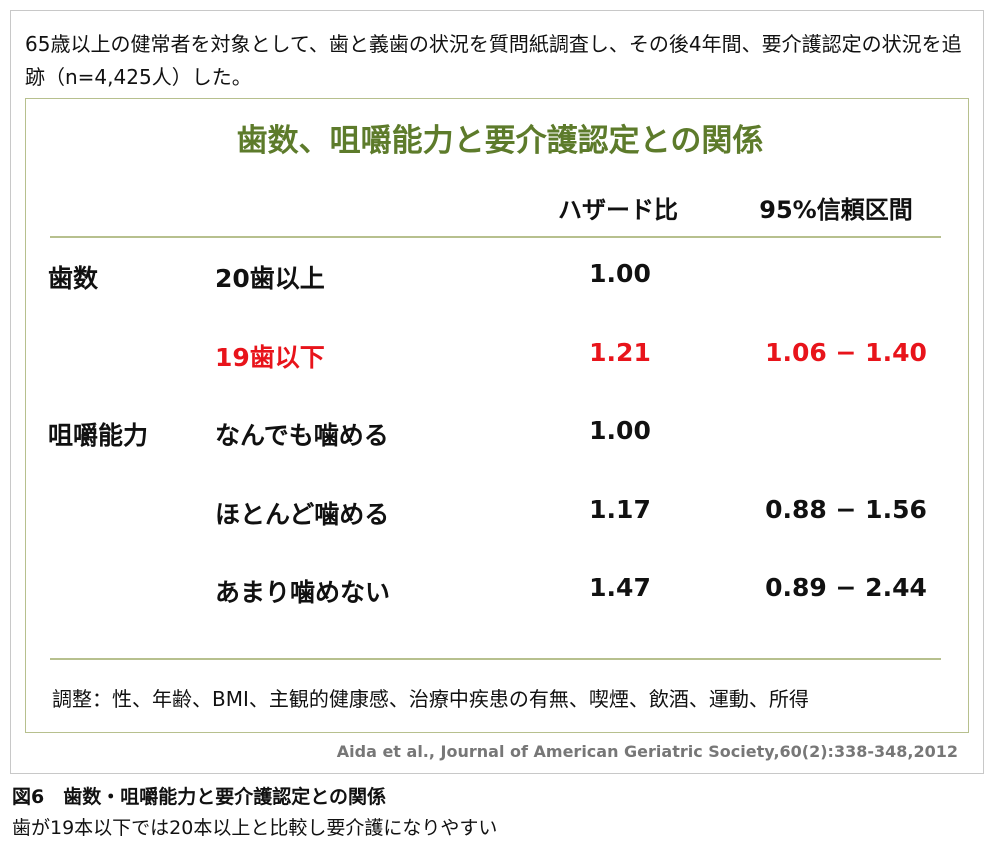  Describe the element at coordinates (846, 509) in the screenshot. I see `confidence-interval: 0.88 − 1.56` at that location.